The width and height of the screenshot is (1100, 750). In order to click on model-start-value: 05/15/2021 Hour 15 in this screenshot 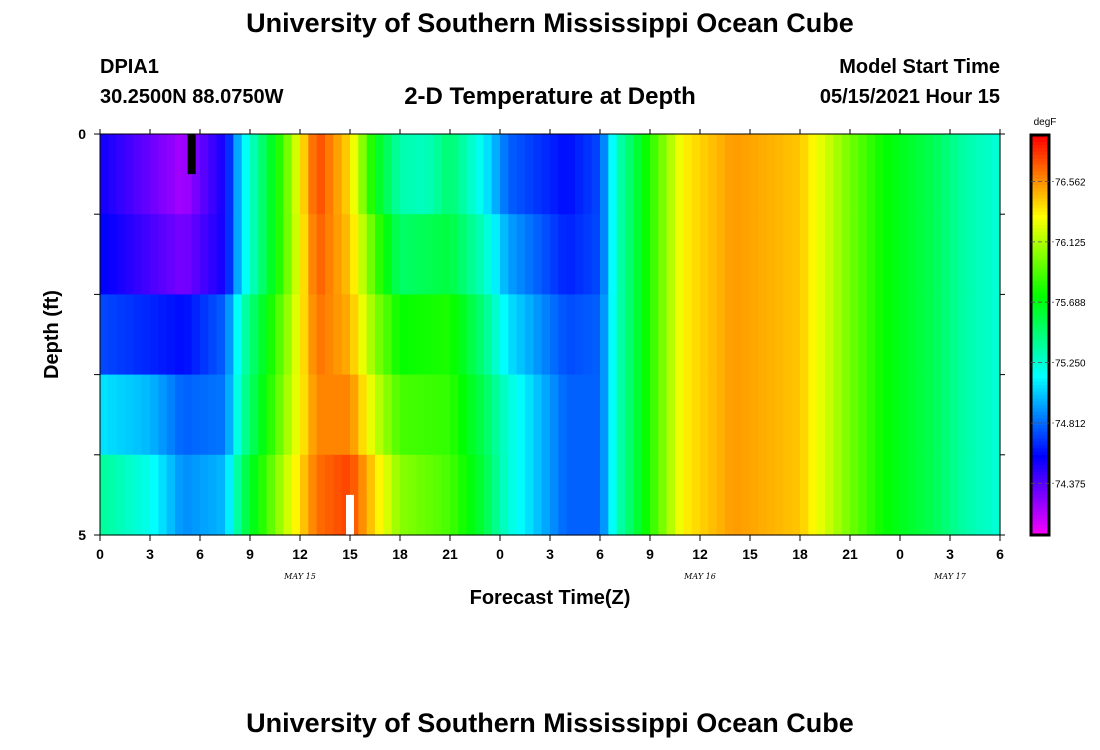, I will do `click(909, 97)`.